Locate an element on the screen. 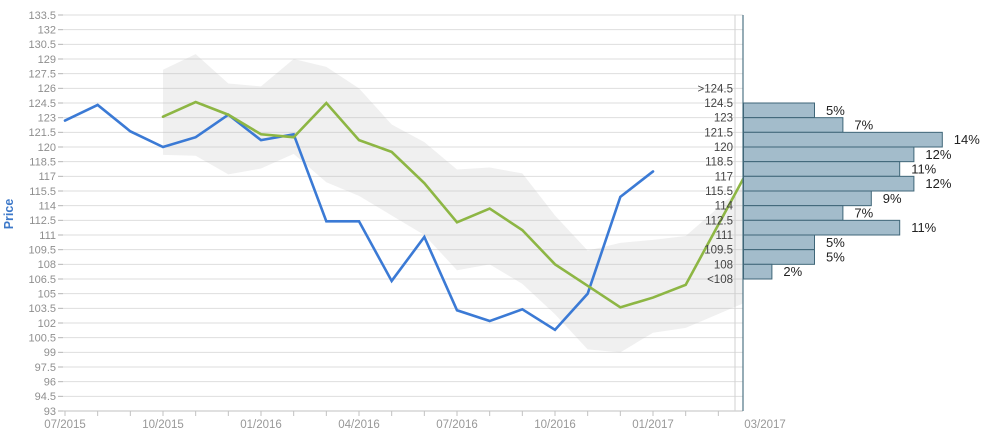 This screenshot has width=984, height=438. y-tick-label: 97.5 is located at coordinates (45, 368).